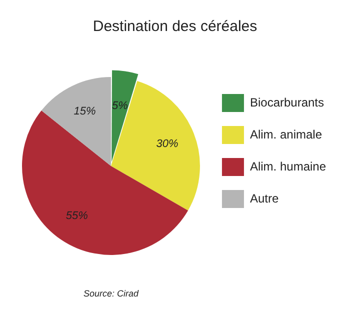  I want to click on legend-label: Alim. humaine, so click(288, 166).